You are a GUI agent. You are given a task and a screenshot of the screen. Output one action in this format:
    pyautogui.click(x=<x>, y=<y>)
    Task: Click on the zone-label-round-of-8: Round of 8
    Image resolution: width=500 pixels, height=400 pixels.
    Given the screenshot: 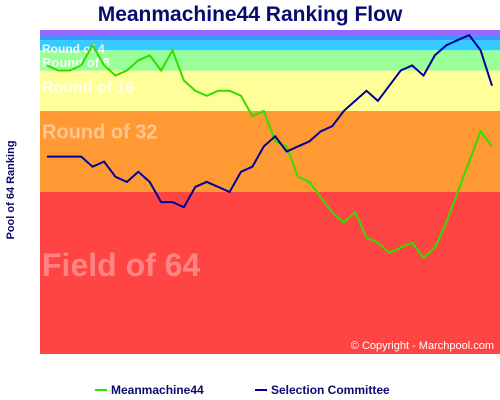 What is the action you would take?
    pyautogui.click(x=76, y=62)
    